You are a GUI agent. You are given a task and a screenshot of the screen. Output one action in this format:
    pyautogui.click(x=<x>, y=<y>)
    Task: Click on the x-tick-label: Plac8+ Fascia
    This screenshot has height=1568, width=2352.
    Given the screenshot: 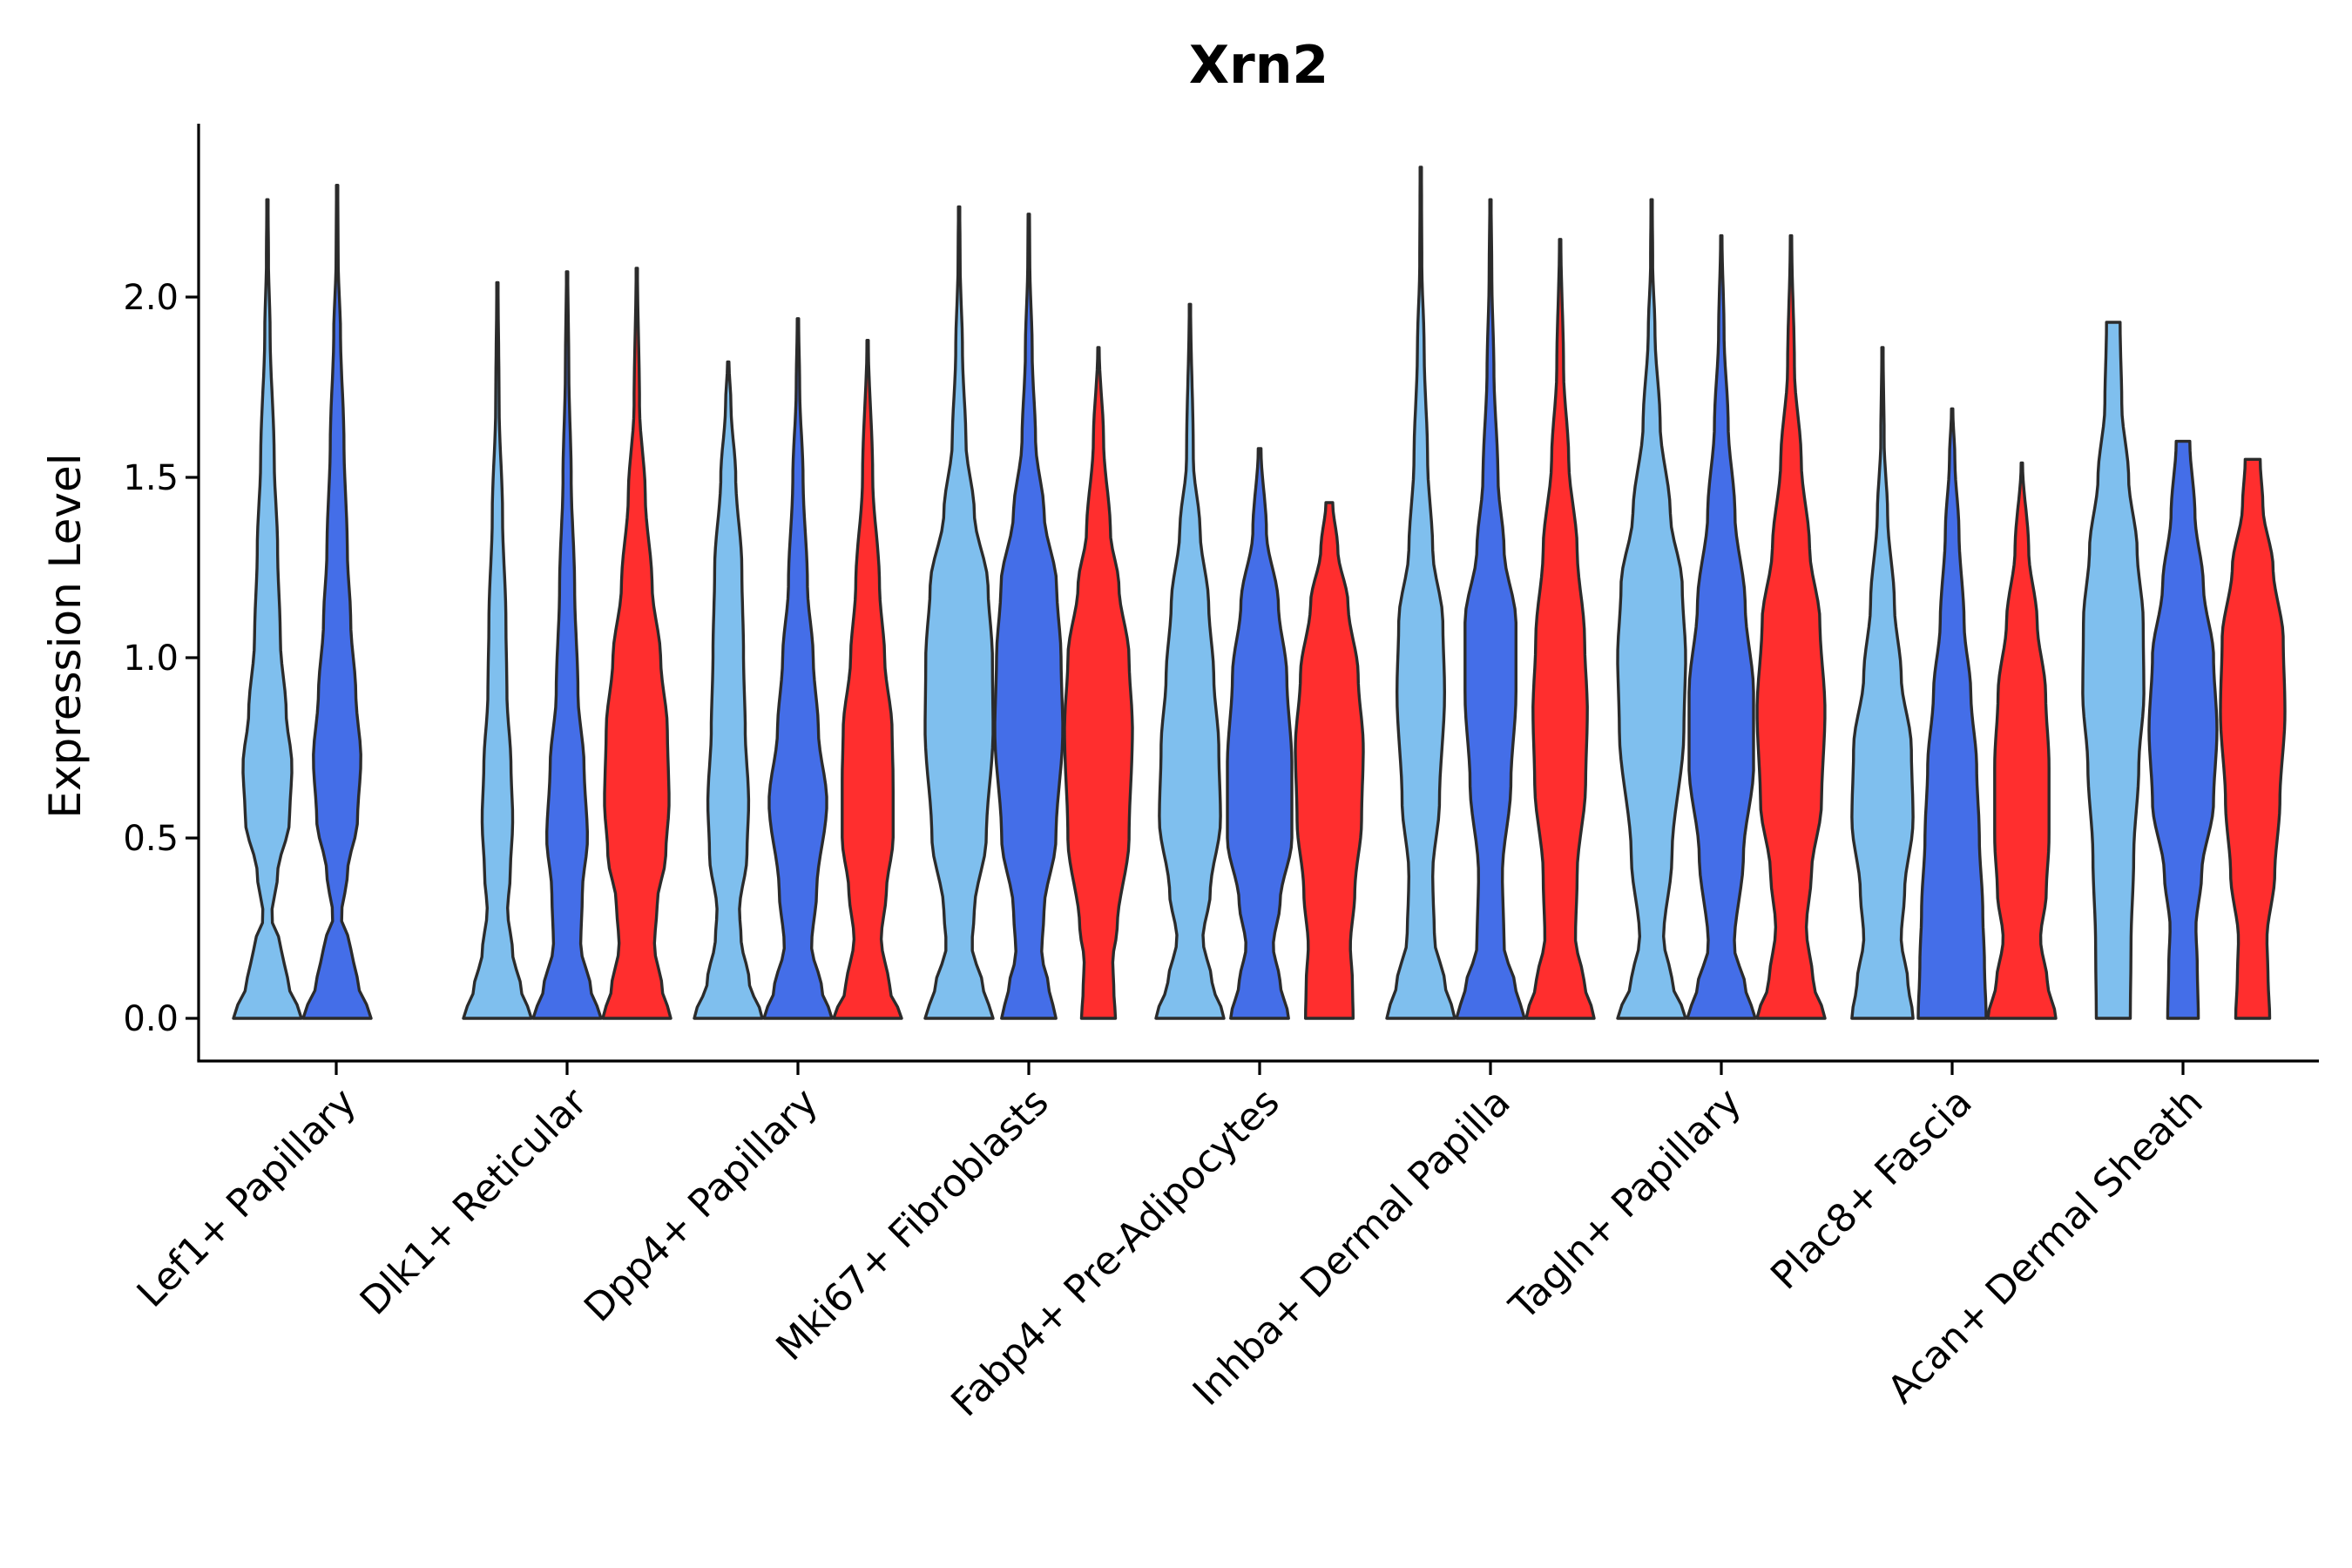 What is the action you would take?
    pyautogui.click(x=1872, y=1189)
    